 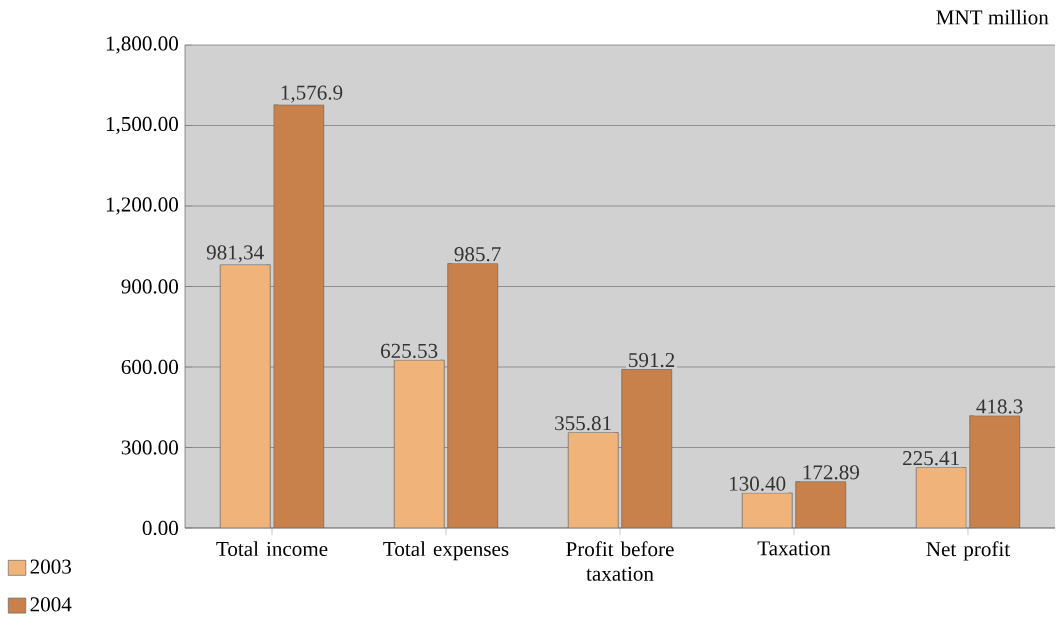 What do you see at coordinates (409, 351) in the screenshot?
I see `data-label: 625.53` at bounding box center [409, 351].